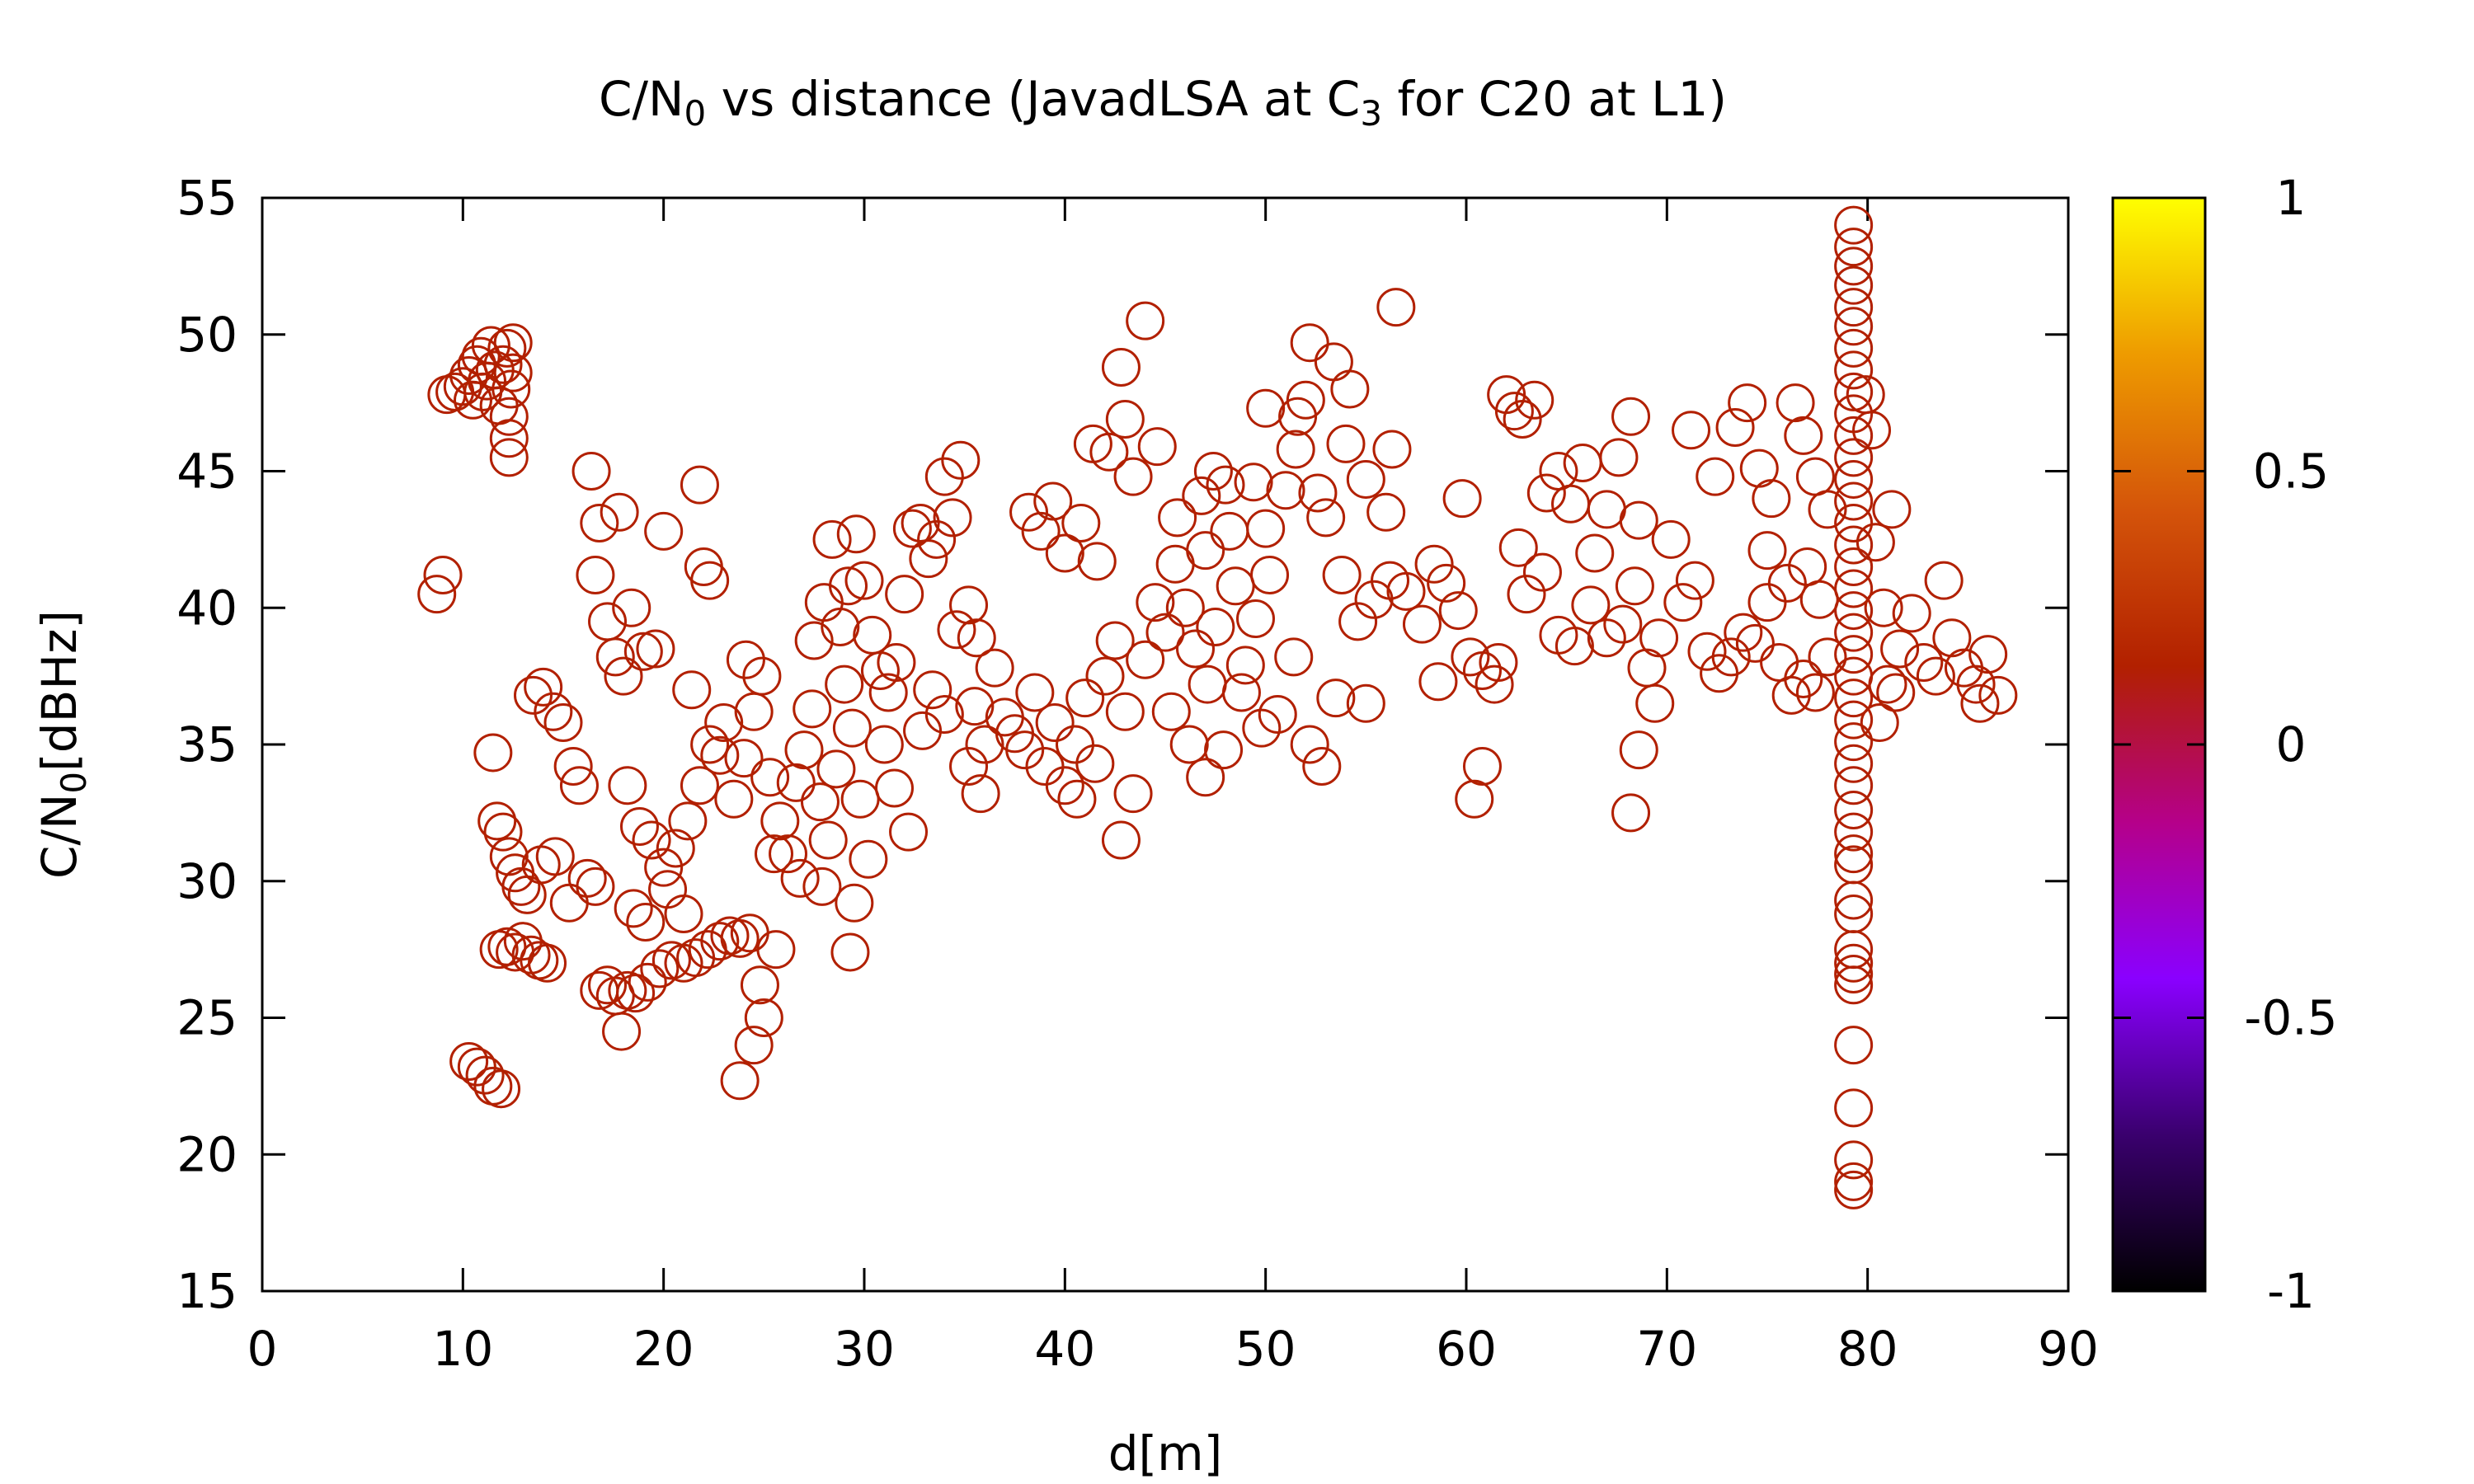 The image size is (2474, 1484). I want to click on colorbar: 1 0.5 0 -0.5 -1, so click(2224, 744).